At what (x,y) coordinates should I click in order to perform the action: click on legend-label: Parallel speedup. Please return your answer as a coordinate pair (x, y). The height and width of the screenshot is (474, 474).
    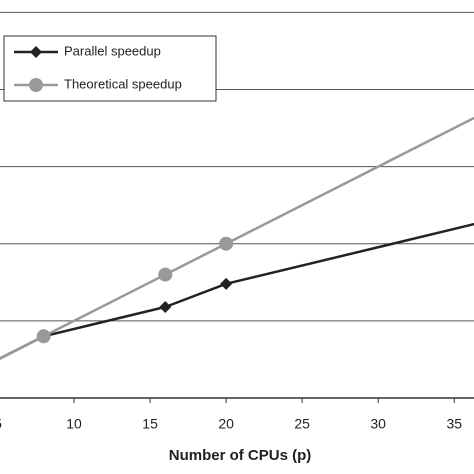
    Looking at the image, I should click on (112, 50).